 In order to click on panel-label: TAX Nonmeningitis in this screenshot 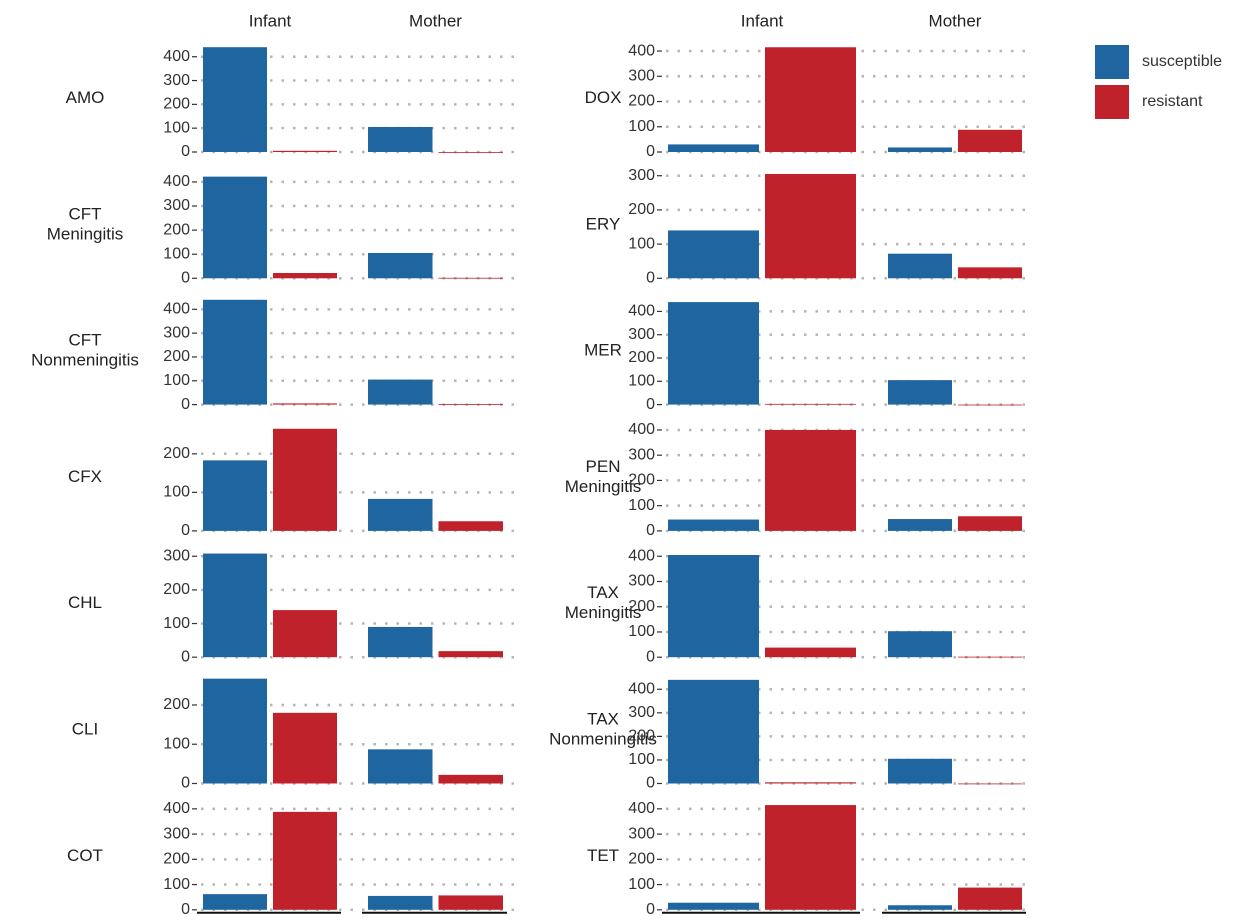, I will do `click(603, 729)`.